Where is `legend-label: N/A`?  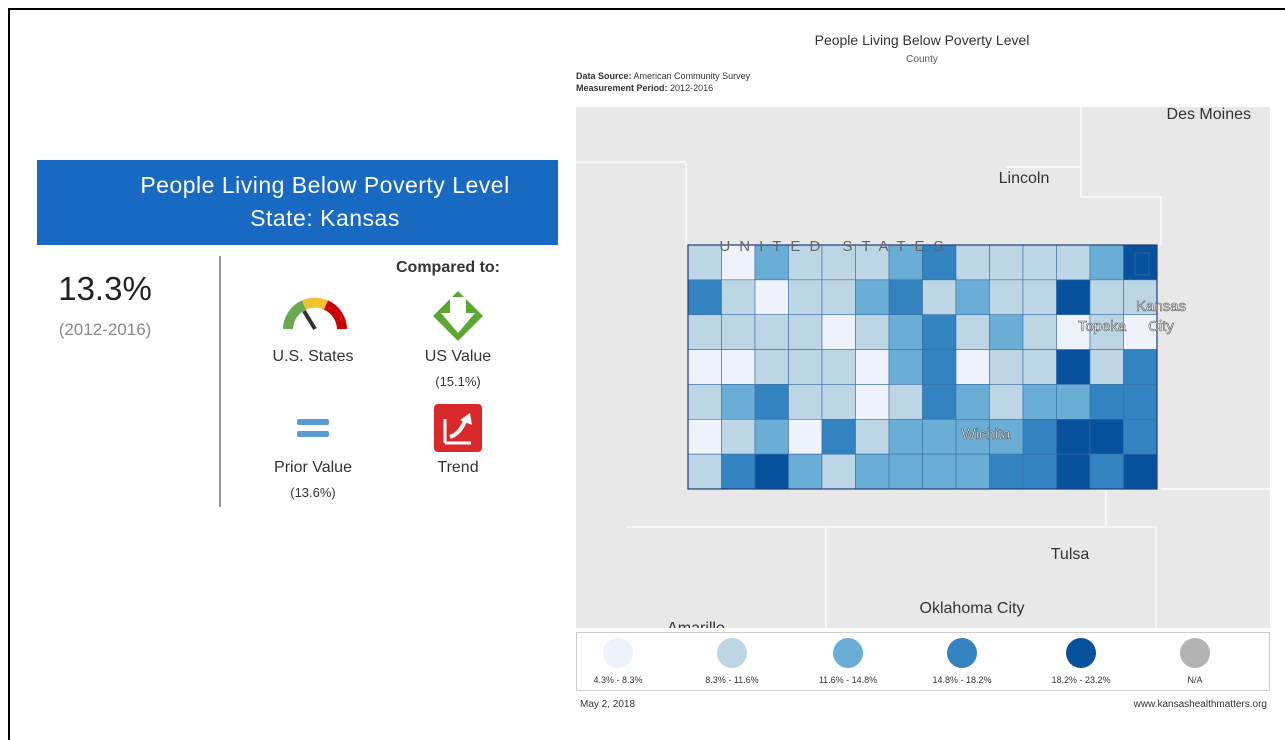 legend-label: N/A is located at coordinates (1195, 680).